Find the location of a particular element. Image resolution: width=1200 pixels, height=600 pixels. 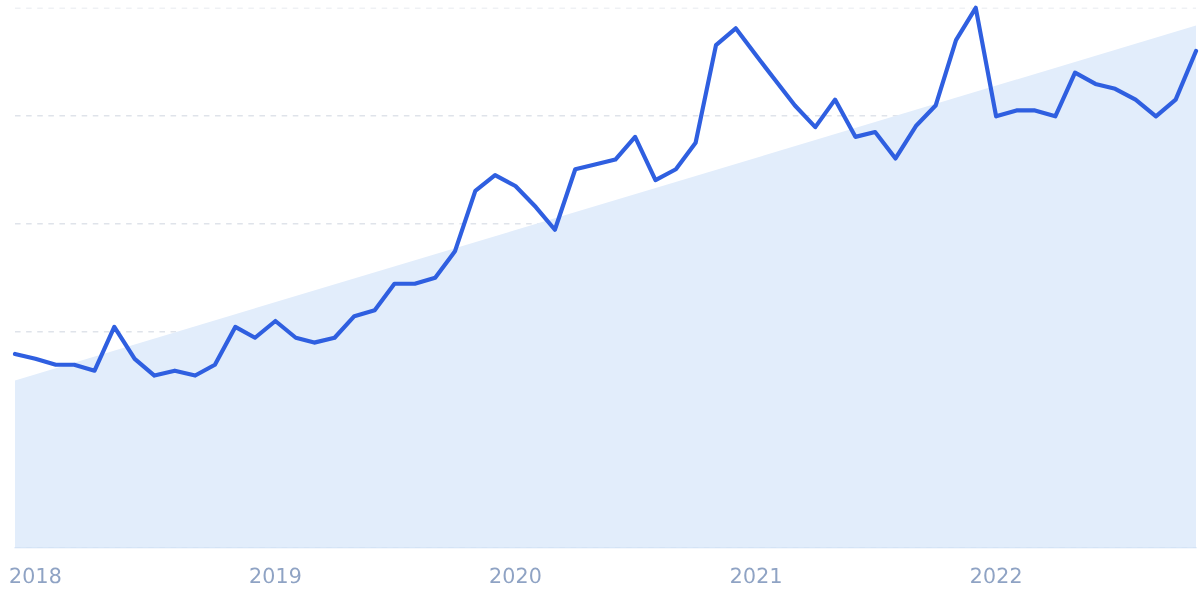

x-tick-label: 2022 is located at coordinates (996, 575).